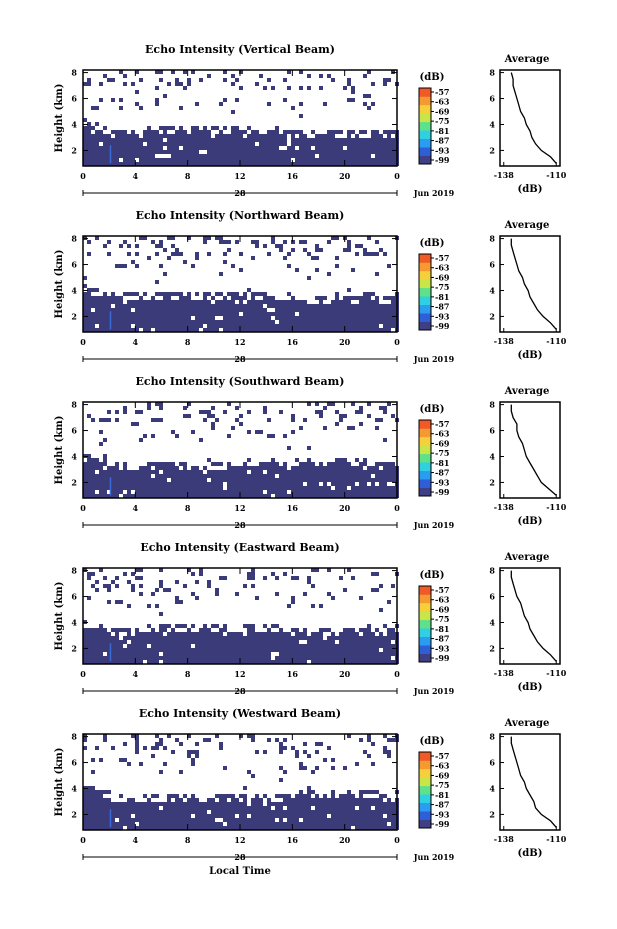 The height and width of the screenshot is (929, 617). What do you see at coordinates (74, 150) in the screenshot?
I see `y-tick-label: 2` at bounding box center [74, 150].